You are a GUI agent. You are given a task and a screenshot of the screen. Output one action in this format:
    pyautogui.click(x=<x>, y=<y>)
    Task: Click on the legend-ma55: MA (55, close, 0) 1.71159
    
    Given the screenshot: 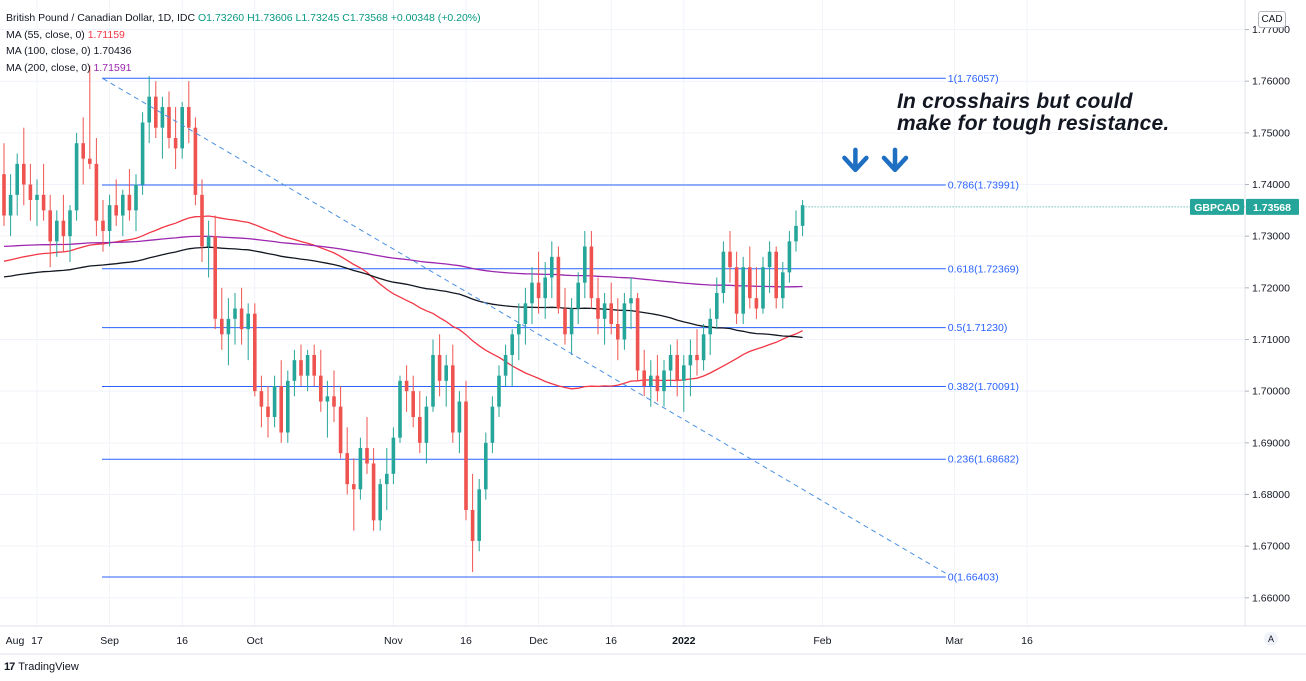 What is the action you would take?
    pyautogui.click(x=243, y=35)
    